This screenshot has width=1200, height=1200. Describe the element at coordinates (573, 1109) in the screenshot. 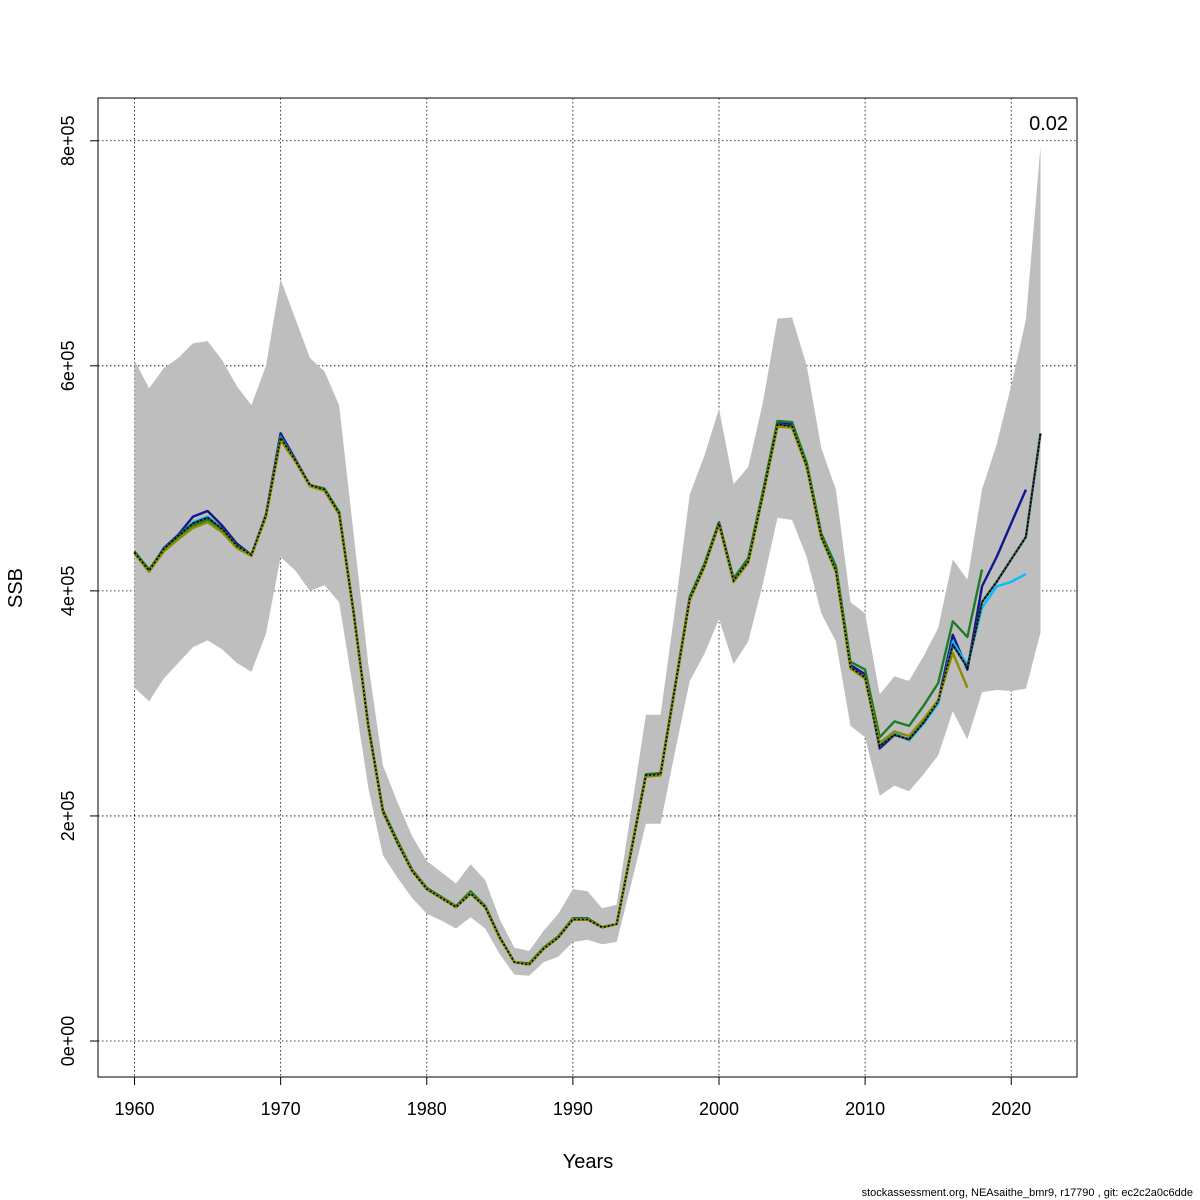

I see `x-tick-label: 1990` at that location.